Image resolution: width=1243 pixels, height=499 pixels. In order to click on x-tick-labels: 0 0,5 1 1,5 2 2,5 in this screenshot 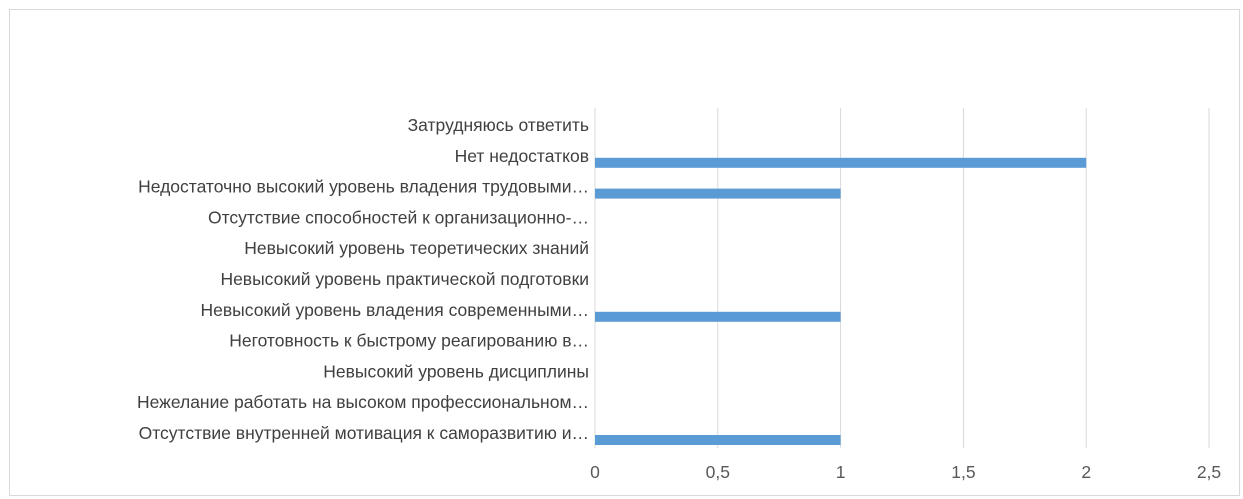, I will do `click(905, 472)`.